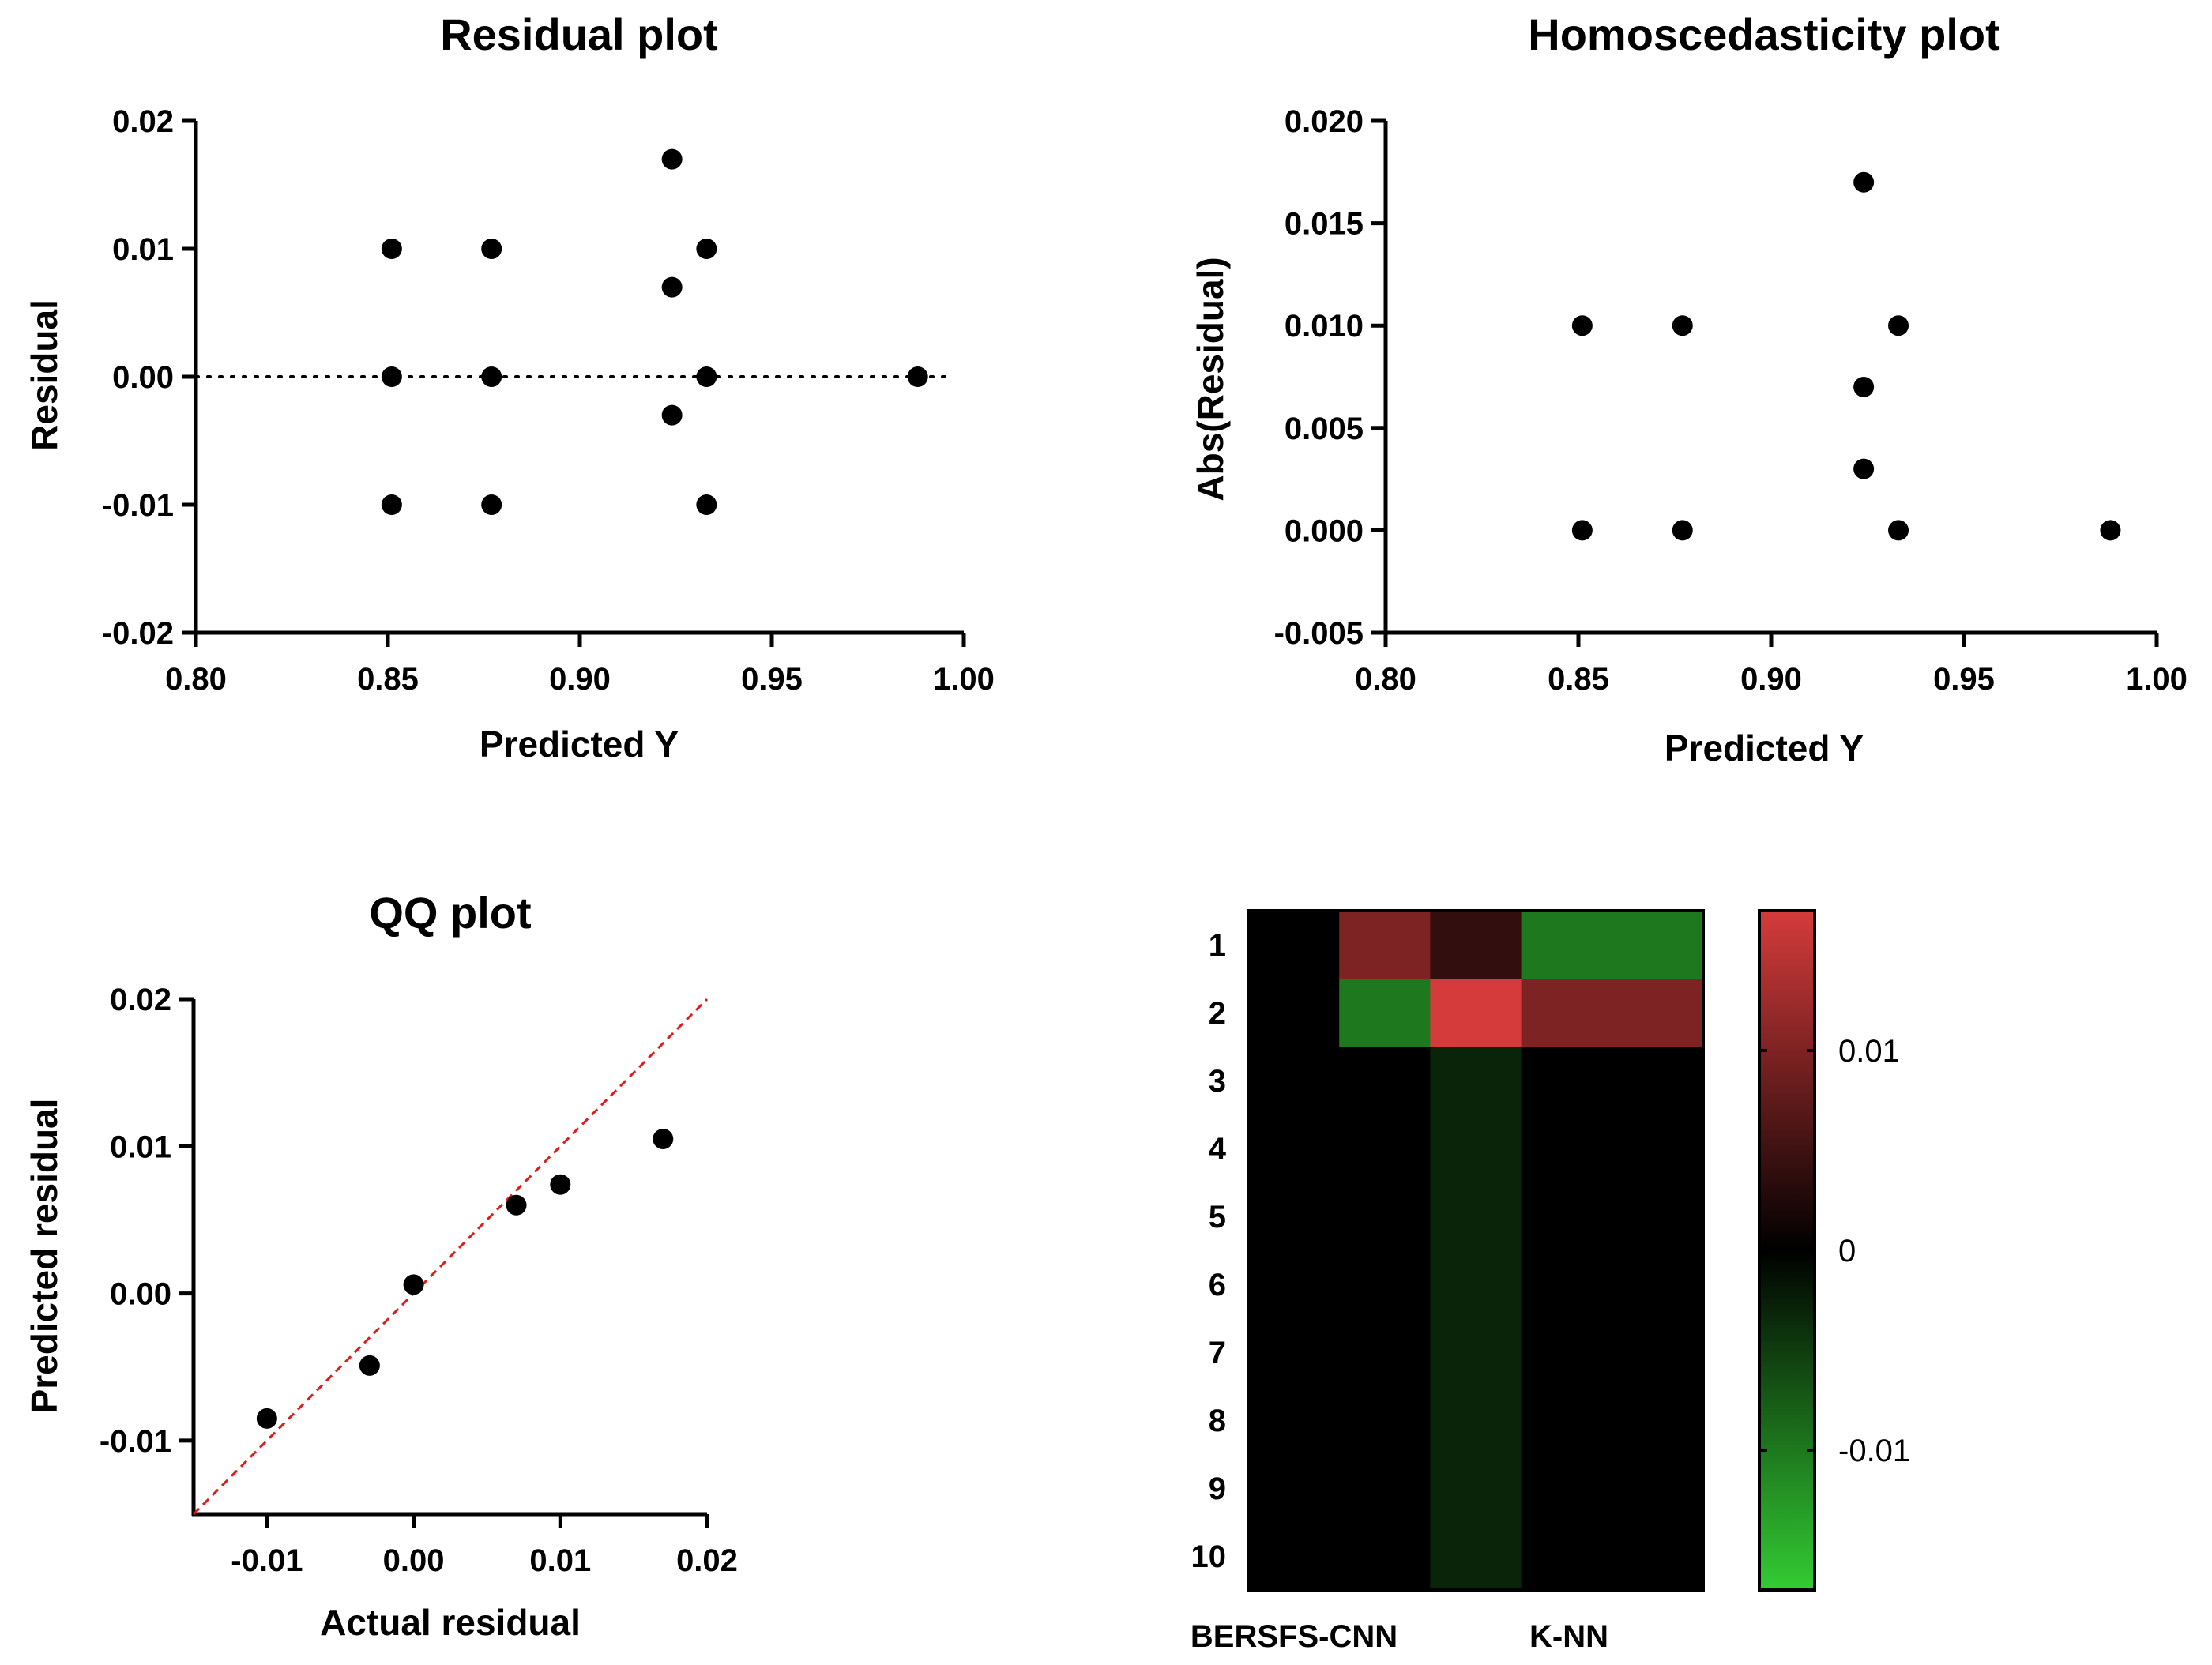 The width and height of the screenshot is (2212, 1665). Describe the element at coordinates (1218, 945) in the screenshot. I see `heatmap-row-label: 1` at that location.